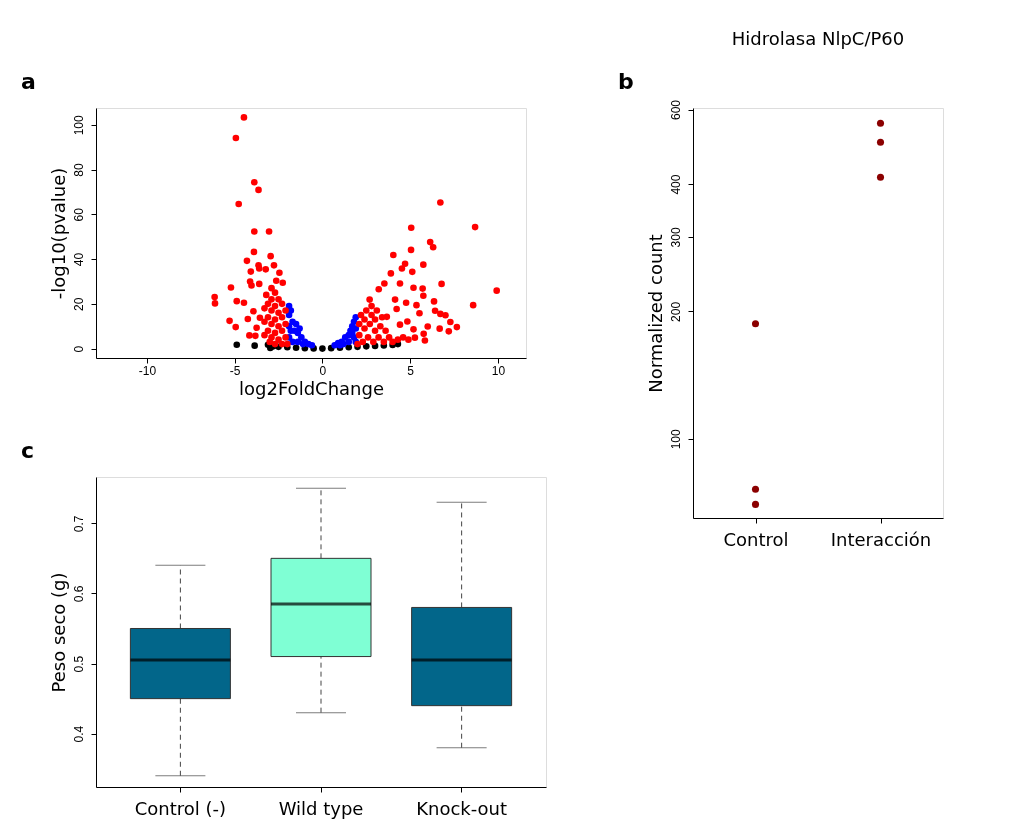  Describe the element at coordinates (147, 370) in the screenshot. I see `x-tick-label: -10` at that location.